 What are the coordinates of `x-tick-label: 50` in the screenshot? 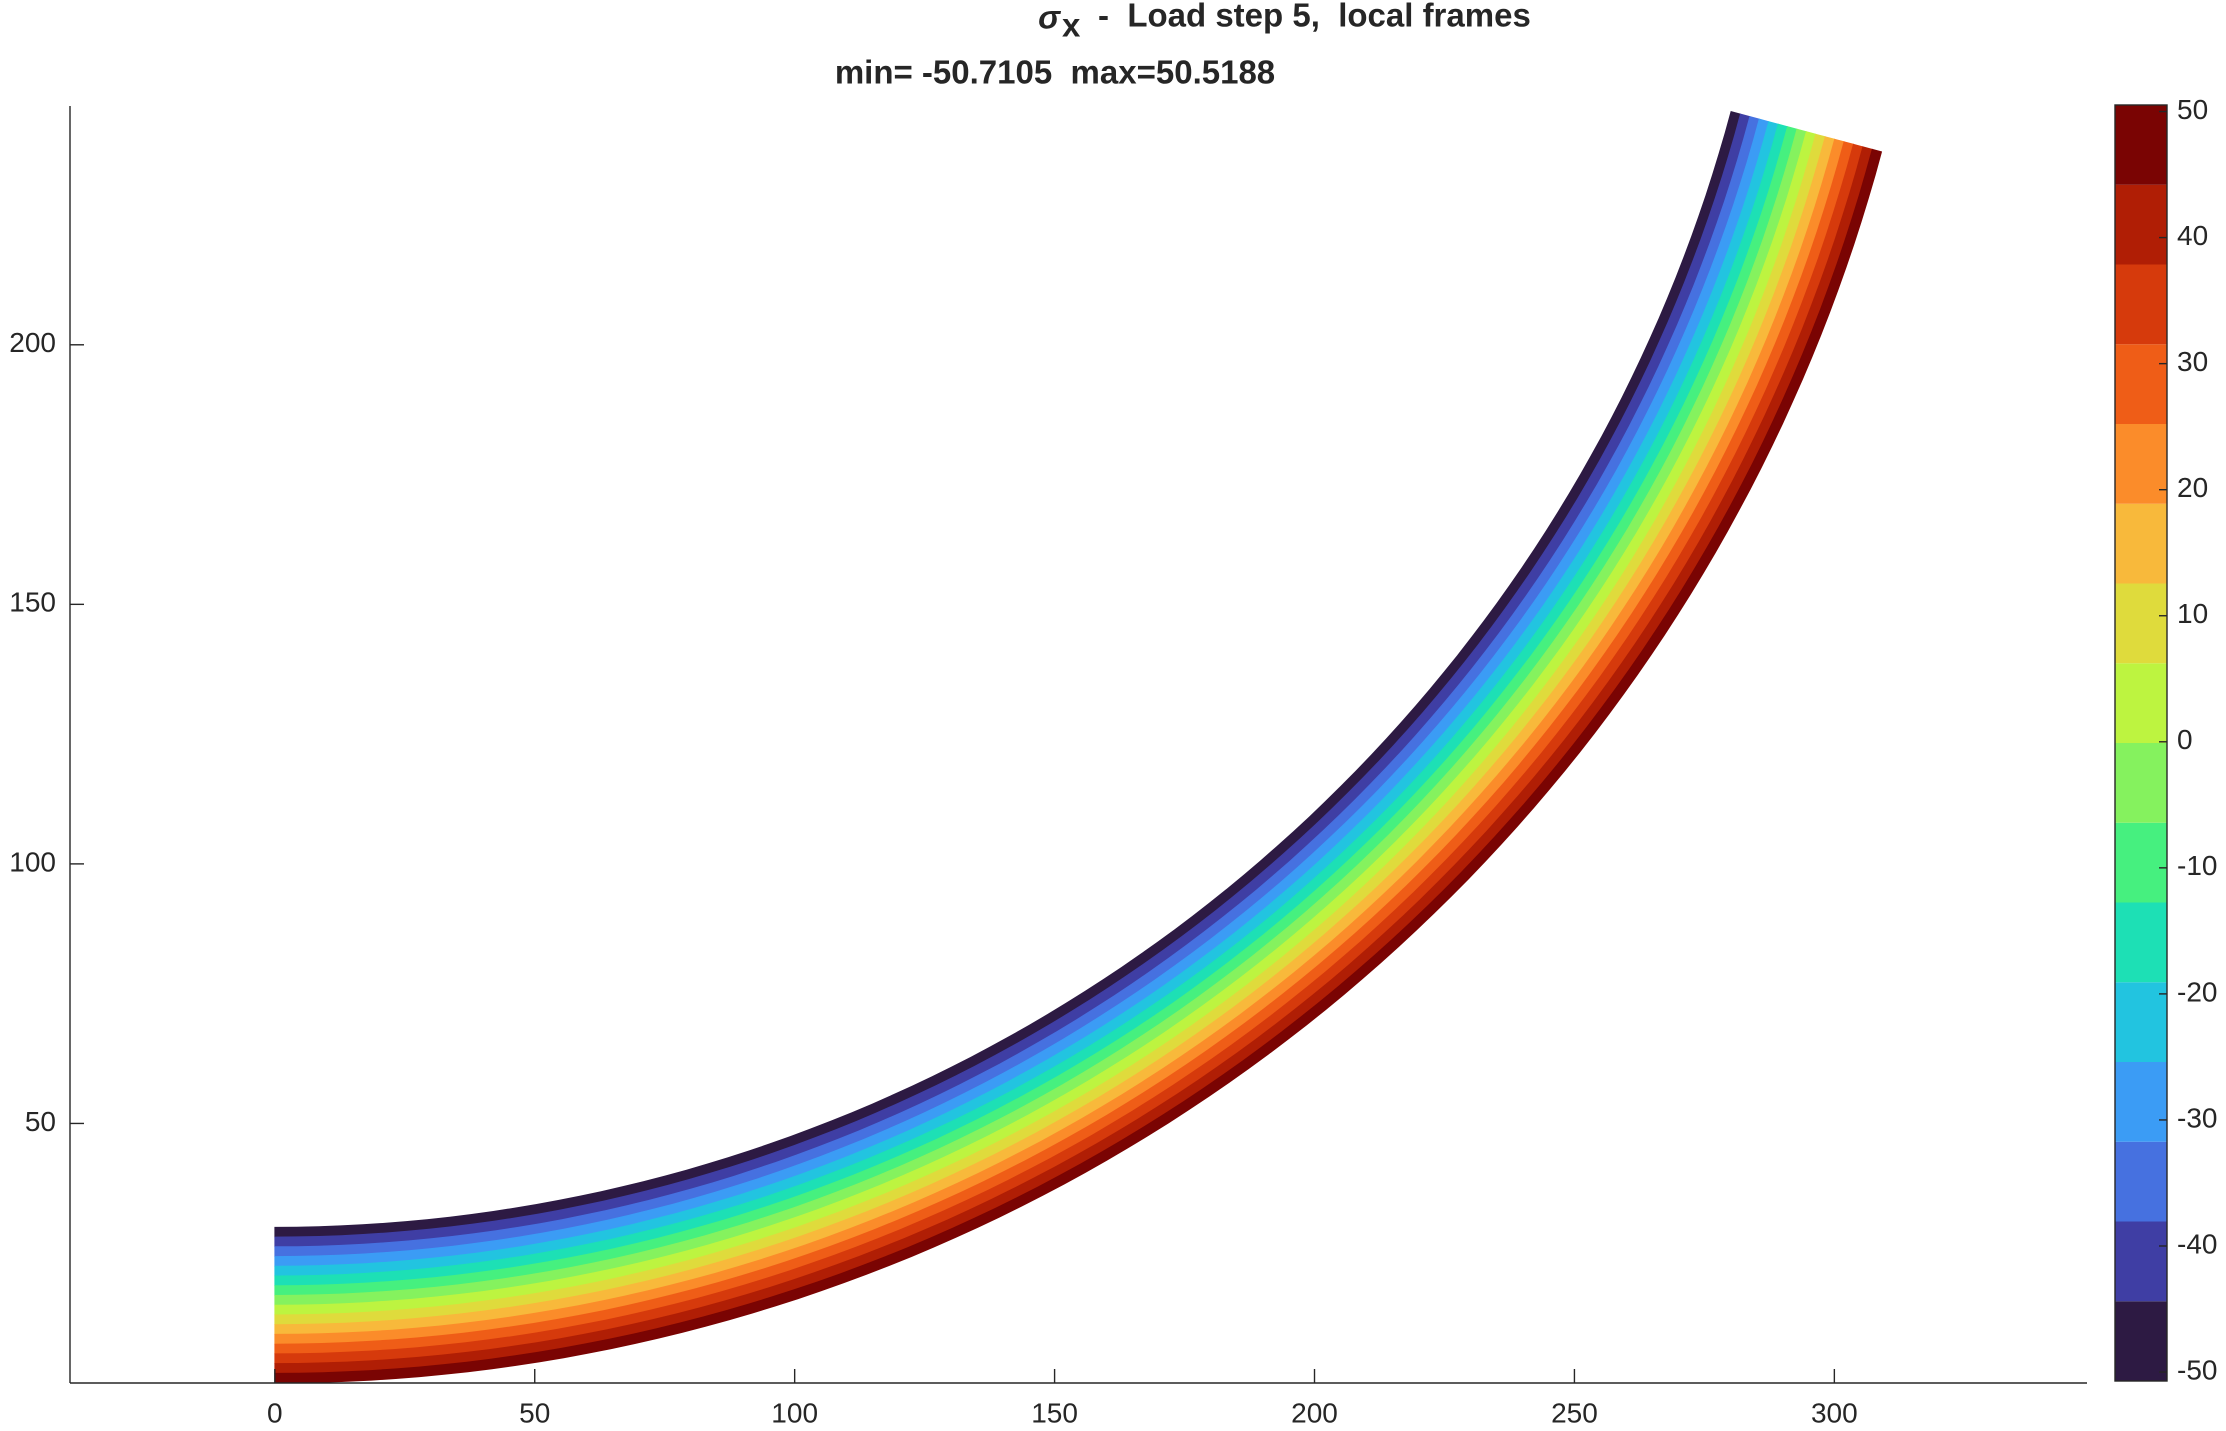 It's located at (534, 1412).